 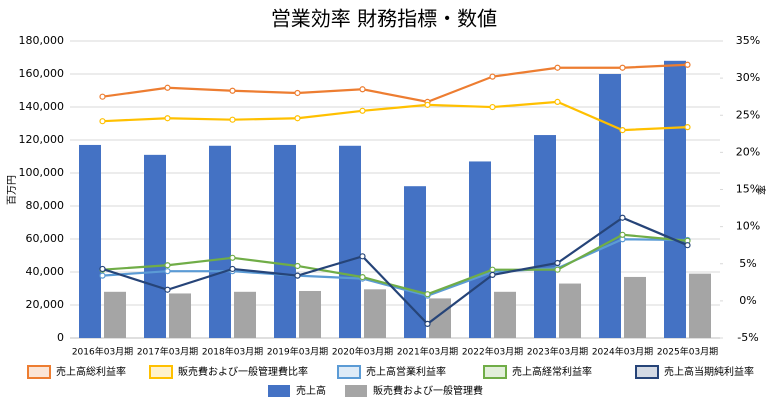 What do you see at coordinates (406, 371) in the screenshot?
I see `legend-label: 売上高営業利益率` at bounding box center [406, 371].